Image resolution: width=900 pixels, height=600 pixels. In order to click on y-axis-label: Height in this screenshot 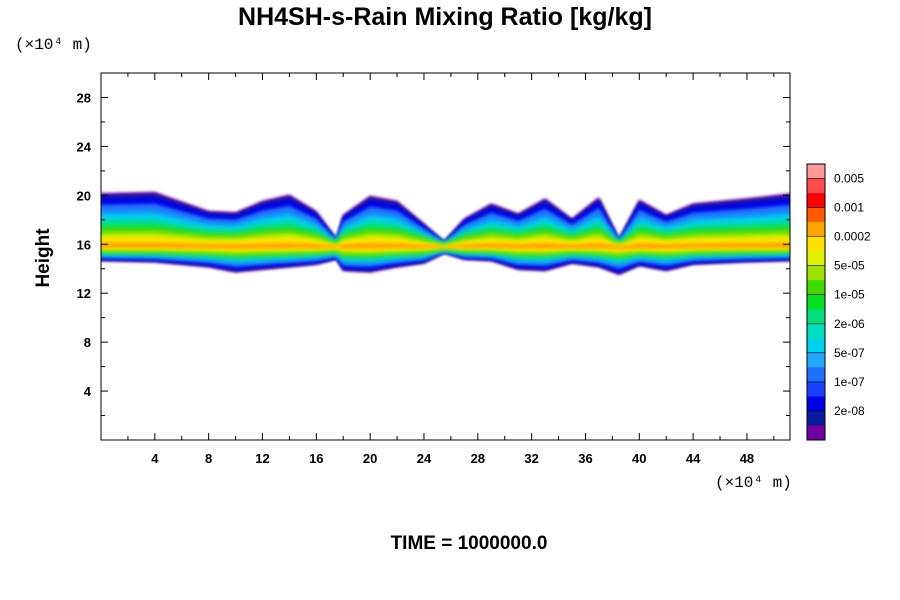, I will do `click(43, 258)`.